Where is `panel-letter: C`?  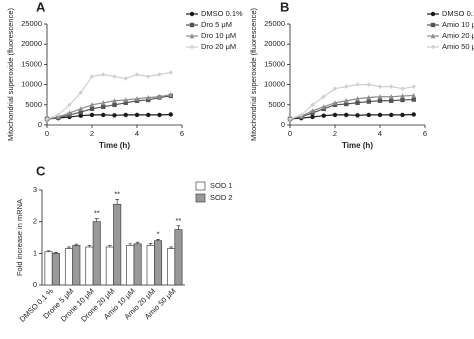
panel-letter: C is located at coordinates (41, 170).